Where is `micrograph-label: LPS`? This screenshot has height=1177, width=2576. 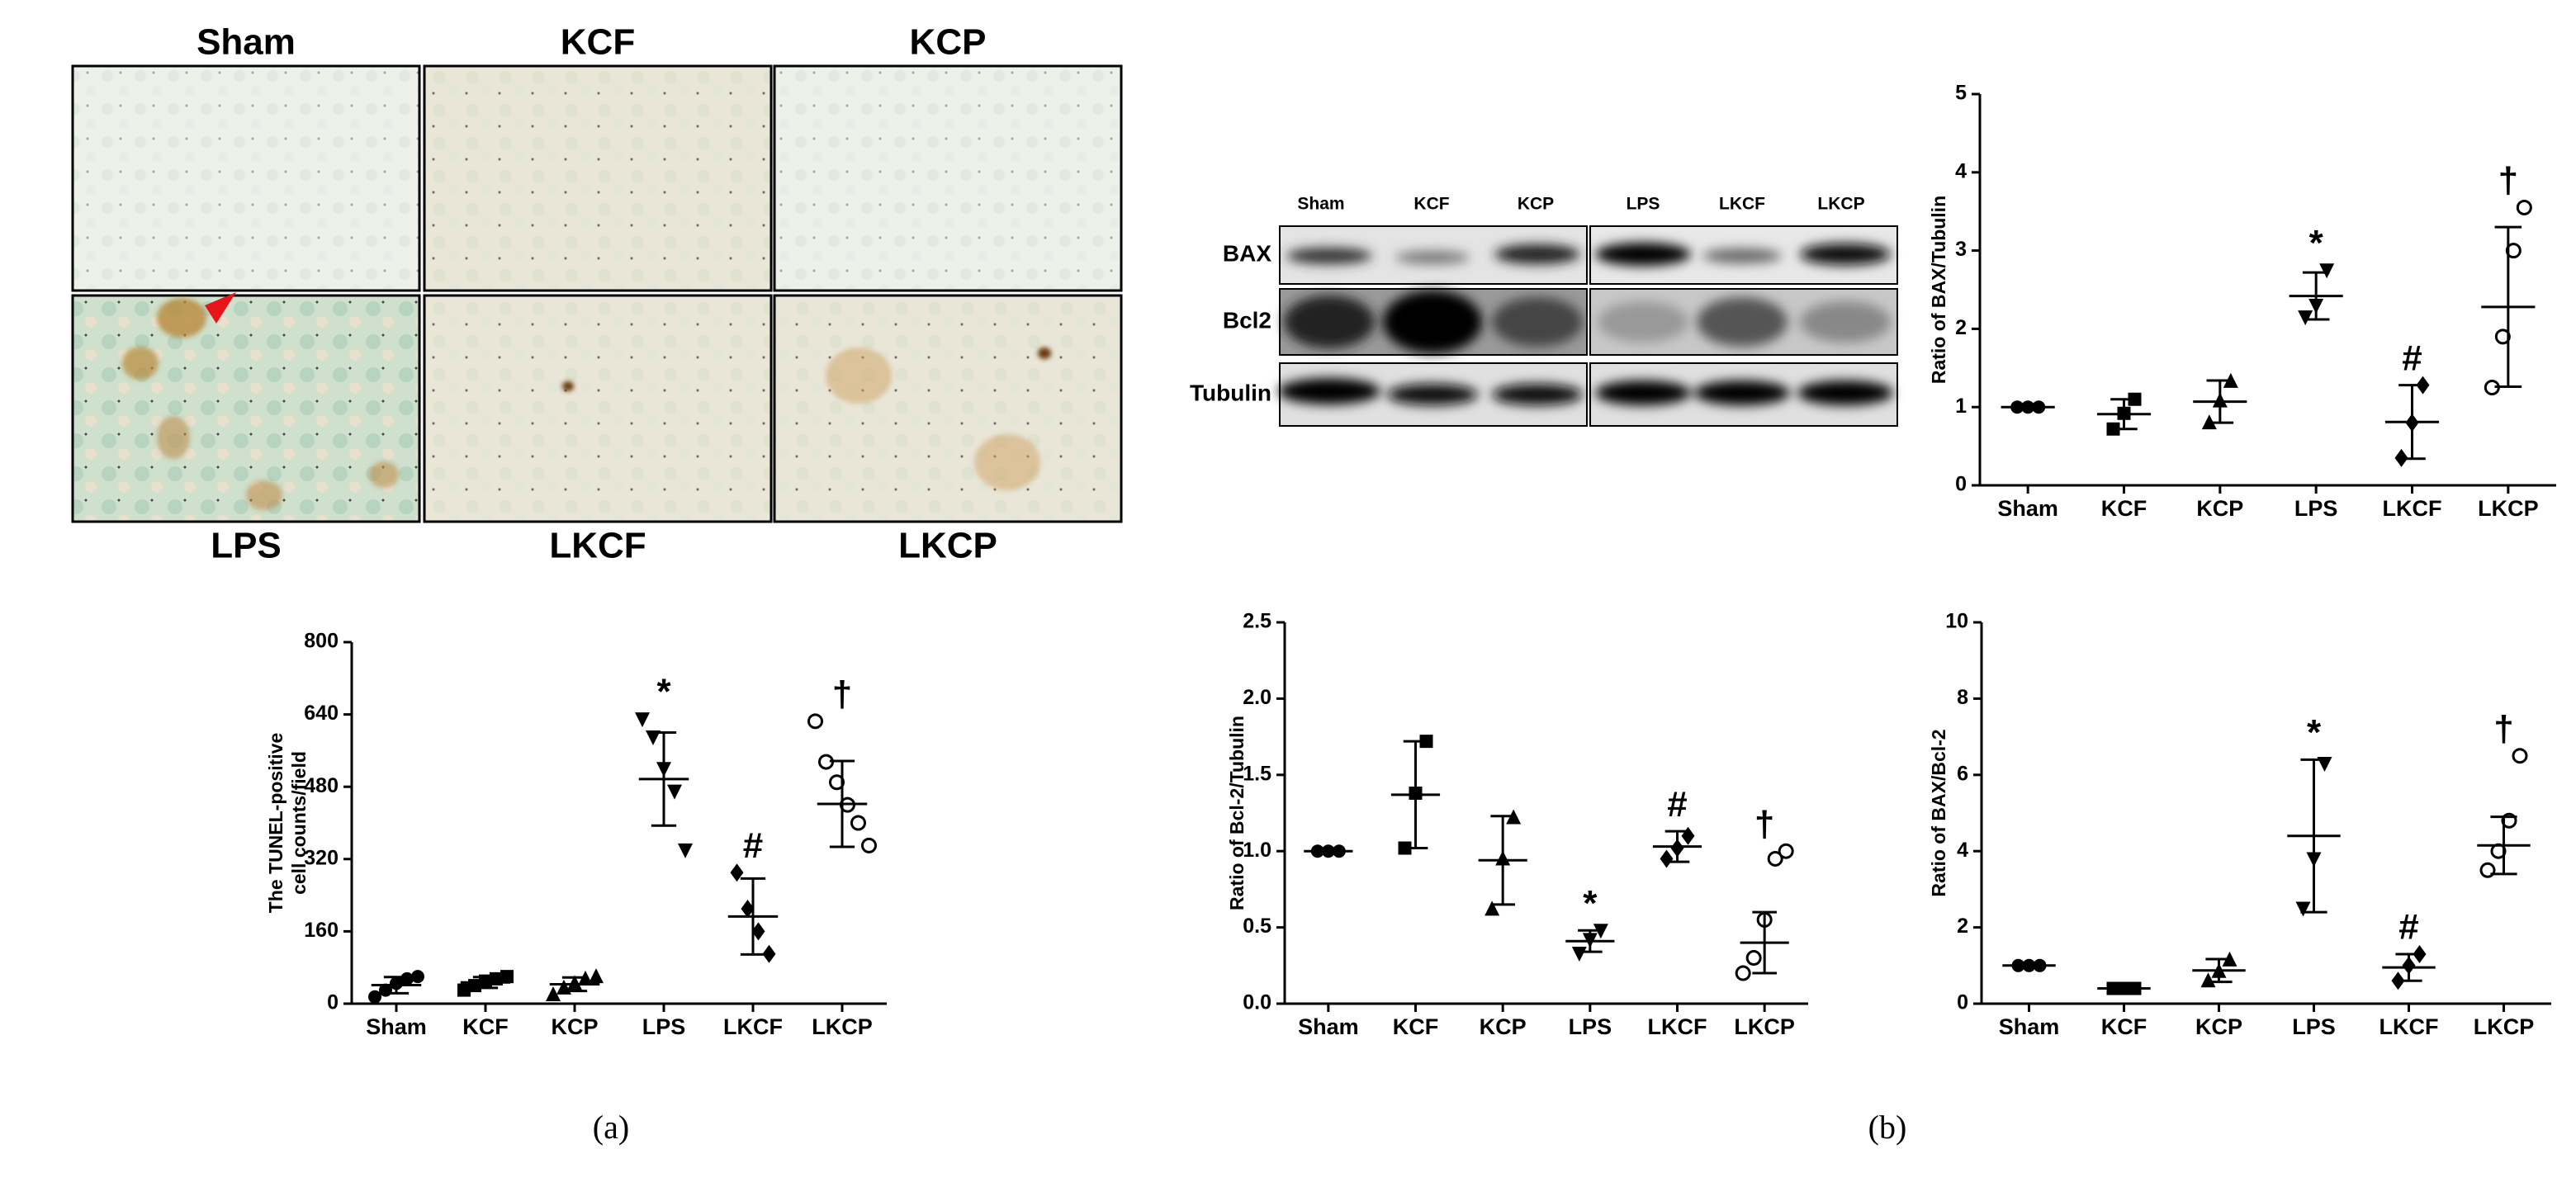 micrograph-label: LPS is located at coordinates (246, 546).